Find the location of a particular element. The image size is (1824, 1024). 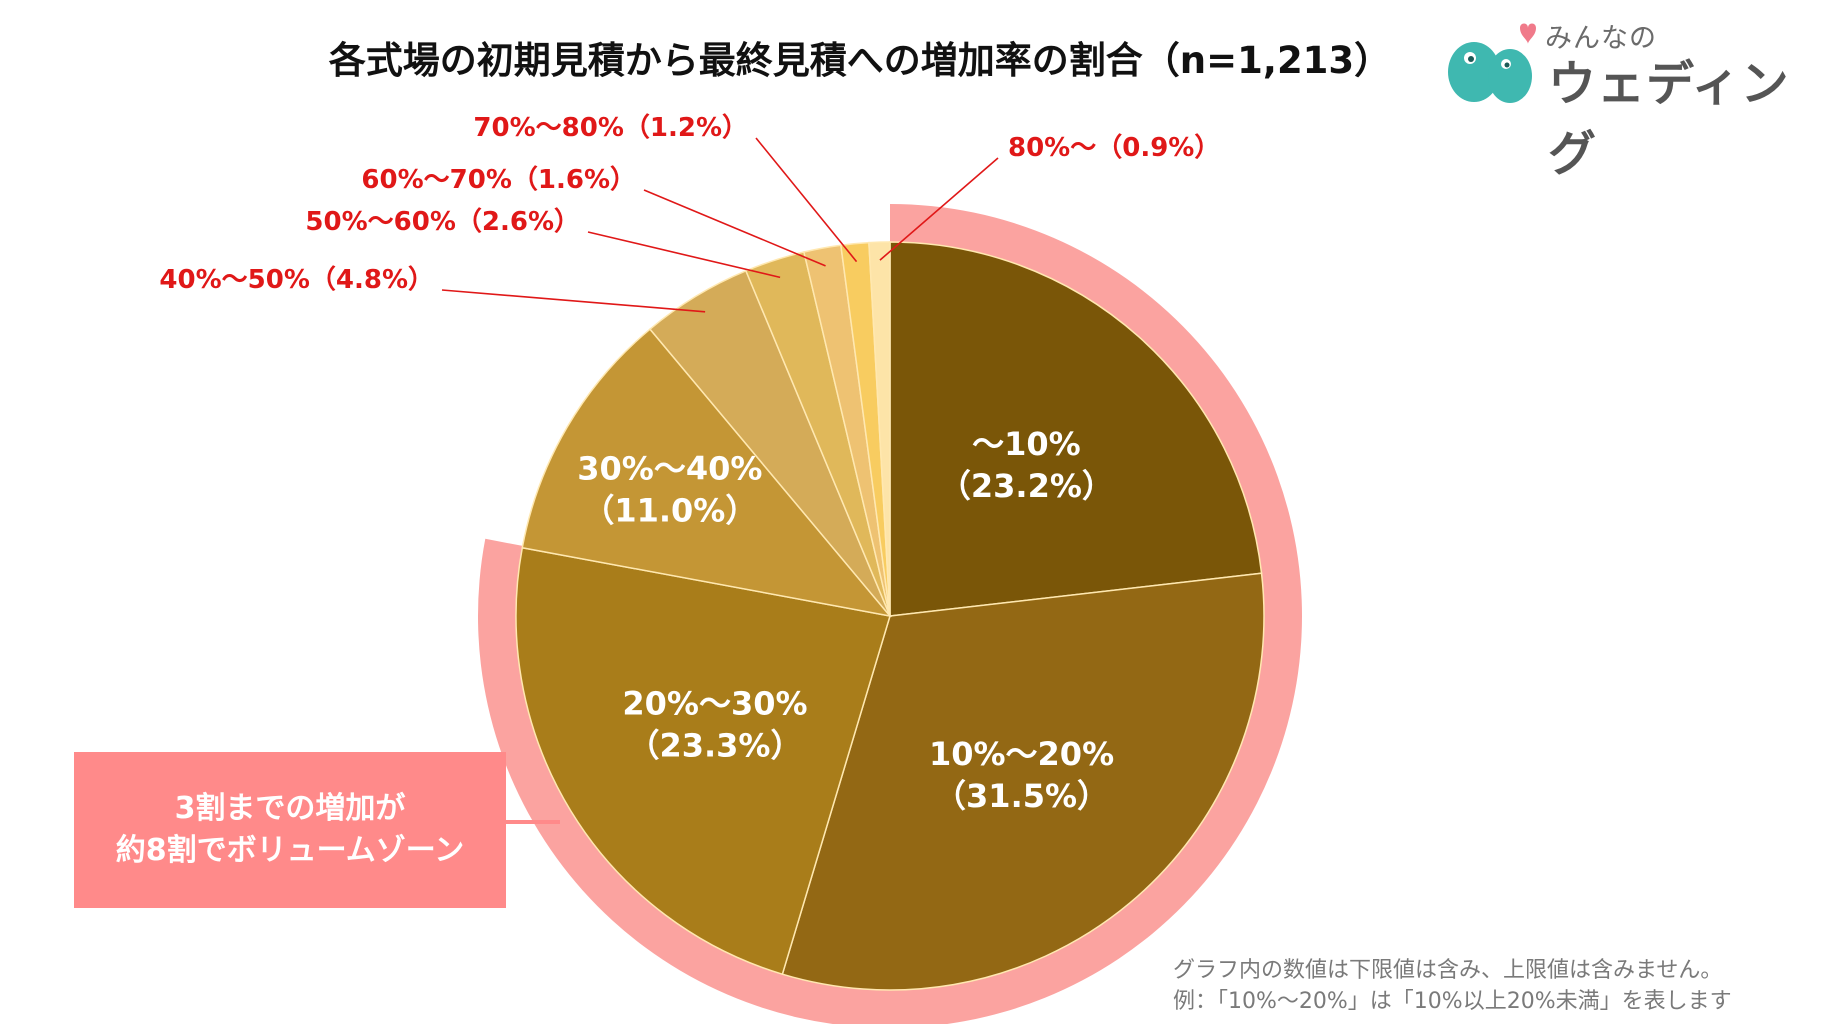

footnote-line-2: 例：「10%～20%」は「10%以上20%未満」を表します is located at coordinates (1452, 1001).